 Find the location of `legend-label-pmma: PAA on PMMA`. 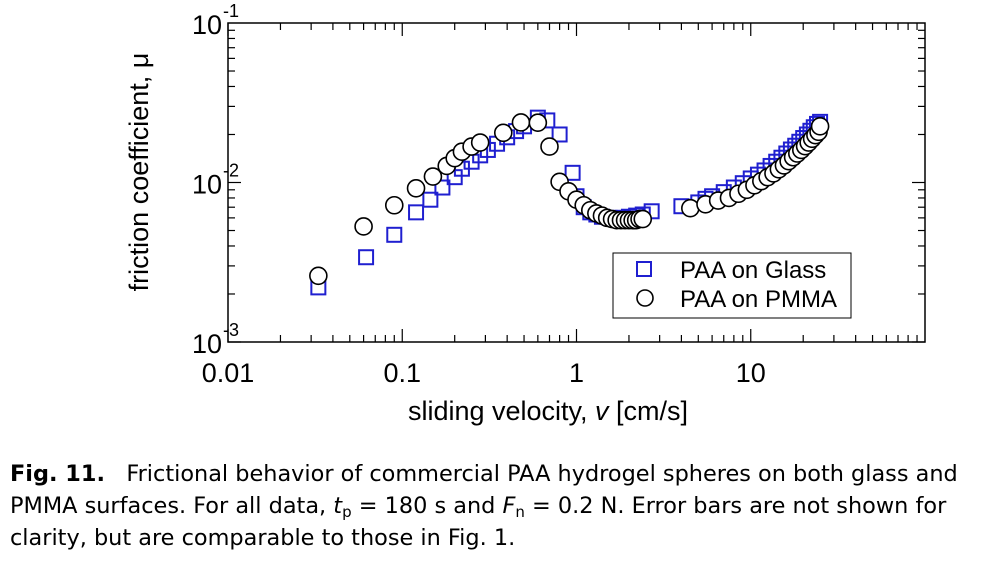

legend-label-pmma: PAA on PMMA is located at coordinates (758, 299).